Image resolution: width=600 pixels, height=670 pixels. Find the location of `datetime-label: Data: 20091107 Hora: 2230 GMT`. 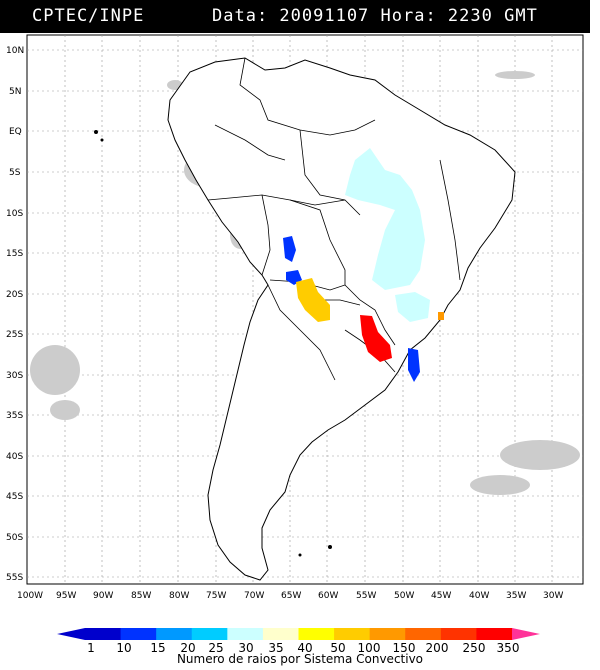

datetime-label: Data: 20091107 Hora: 2230 GMT is located at coordinates (375, 16).